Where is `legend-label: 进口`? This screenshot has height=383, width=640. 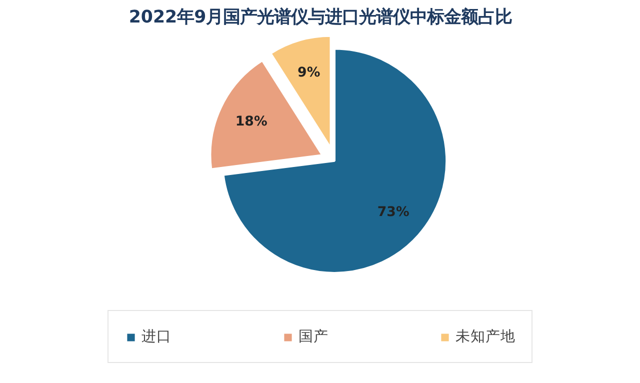 legend-label: 进口 is located at coordinates (157, 336).